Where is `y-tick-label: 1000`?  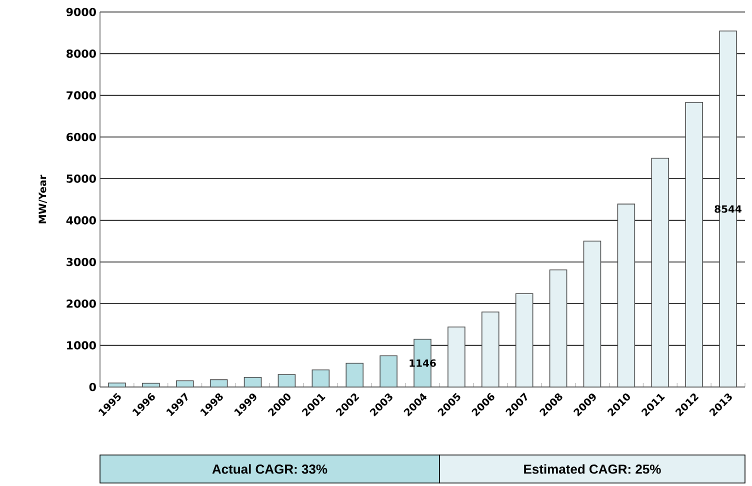 y-tick-label: 1000 is located at coordinates (81, 345).